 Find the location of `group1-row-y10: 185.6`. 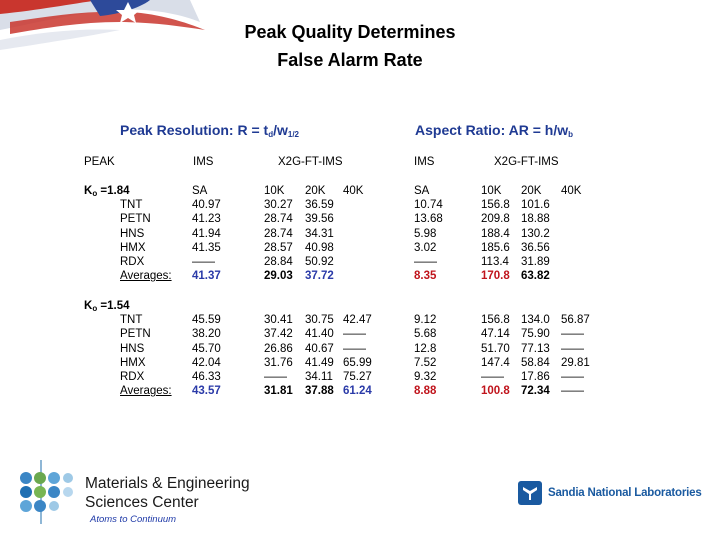

group1-row-y10: 185.6 is located at coordinates (495, 247).